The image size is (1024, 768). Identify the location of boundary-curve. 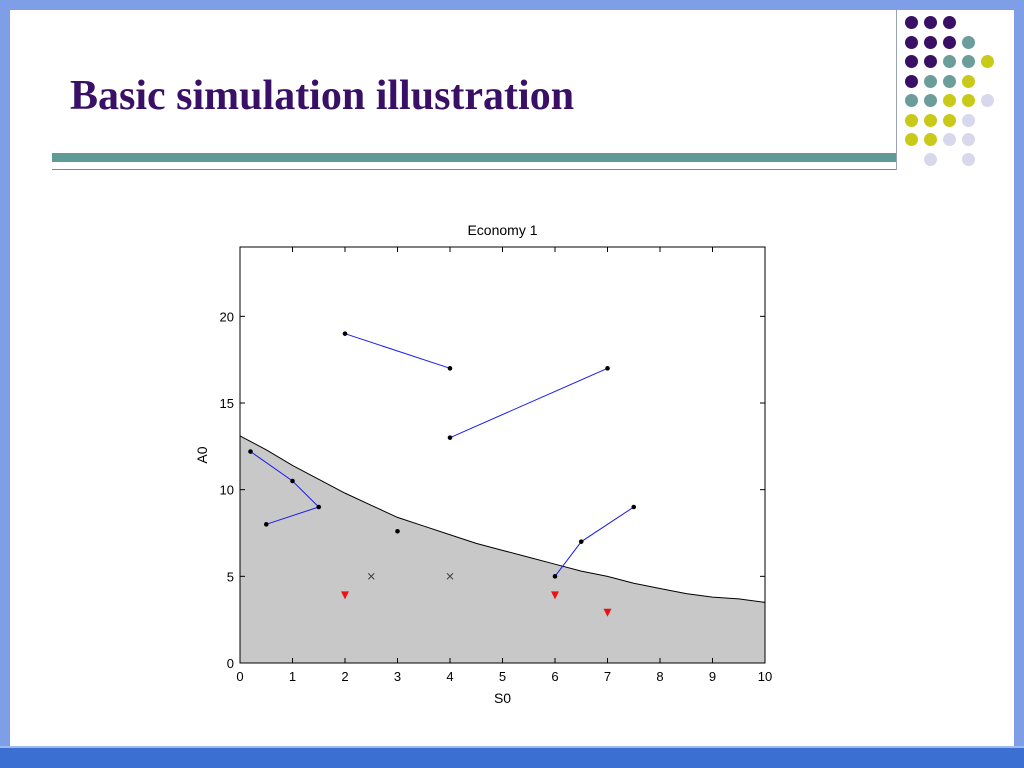
(502, 519).